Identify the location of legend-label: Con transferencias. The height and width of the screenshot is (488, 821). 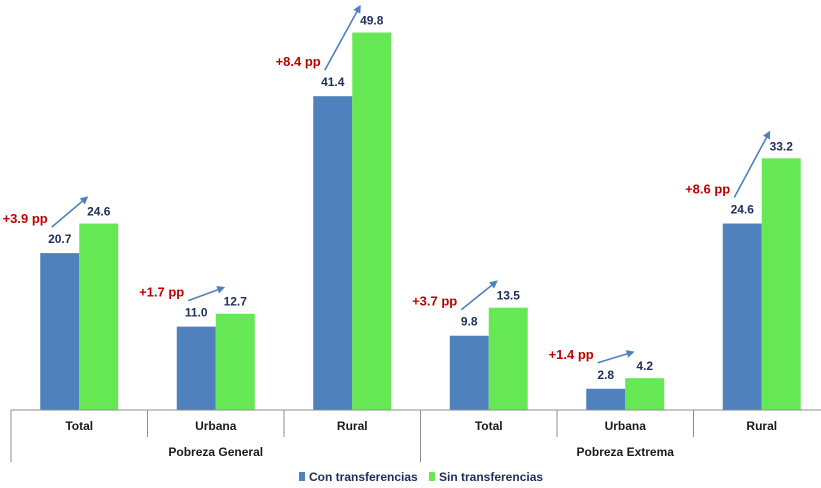
(363, 477).